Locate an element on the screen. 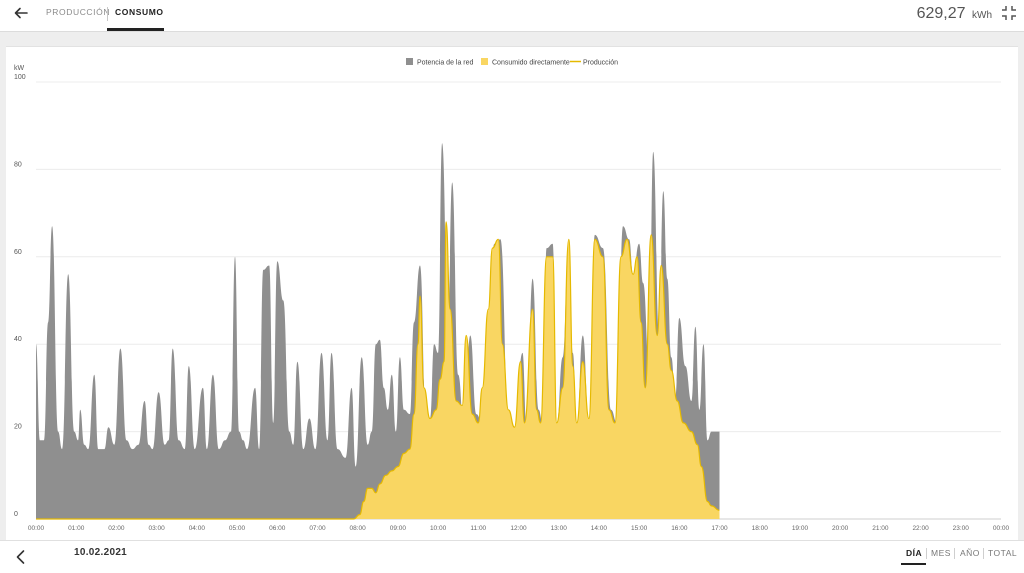  x-tick-label: 02:00 is located at coordinates (116, 528).